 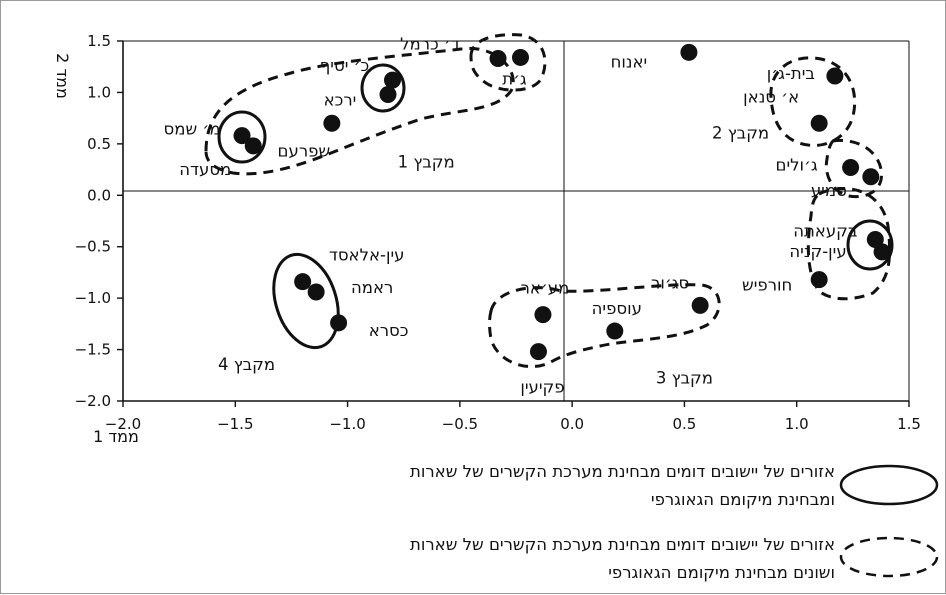 What do you see at coordinates (721, 572) in the screenshot?
I see `legend-dashed-line2: ושונים מבחינת מיקומם הגאוגרפי` at bounding box center [721, 572].